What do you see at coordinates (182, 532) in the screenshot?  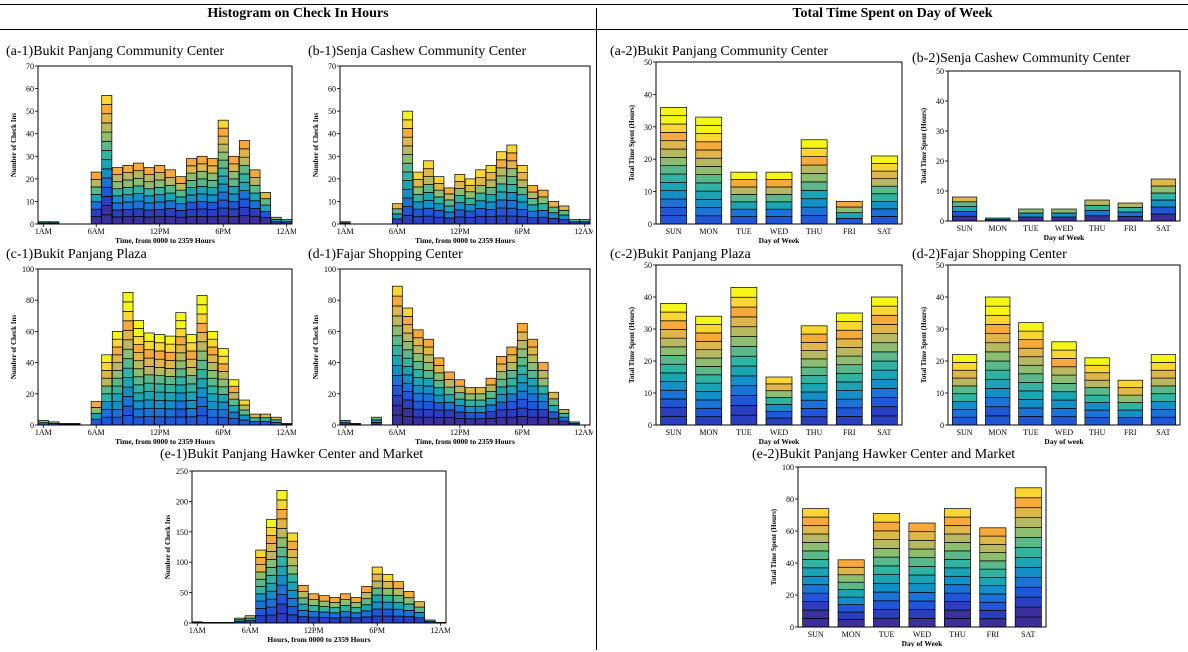 I see `y-tick-label: 150` at bounding box center [182, 532].